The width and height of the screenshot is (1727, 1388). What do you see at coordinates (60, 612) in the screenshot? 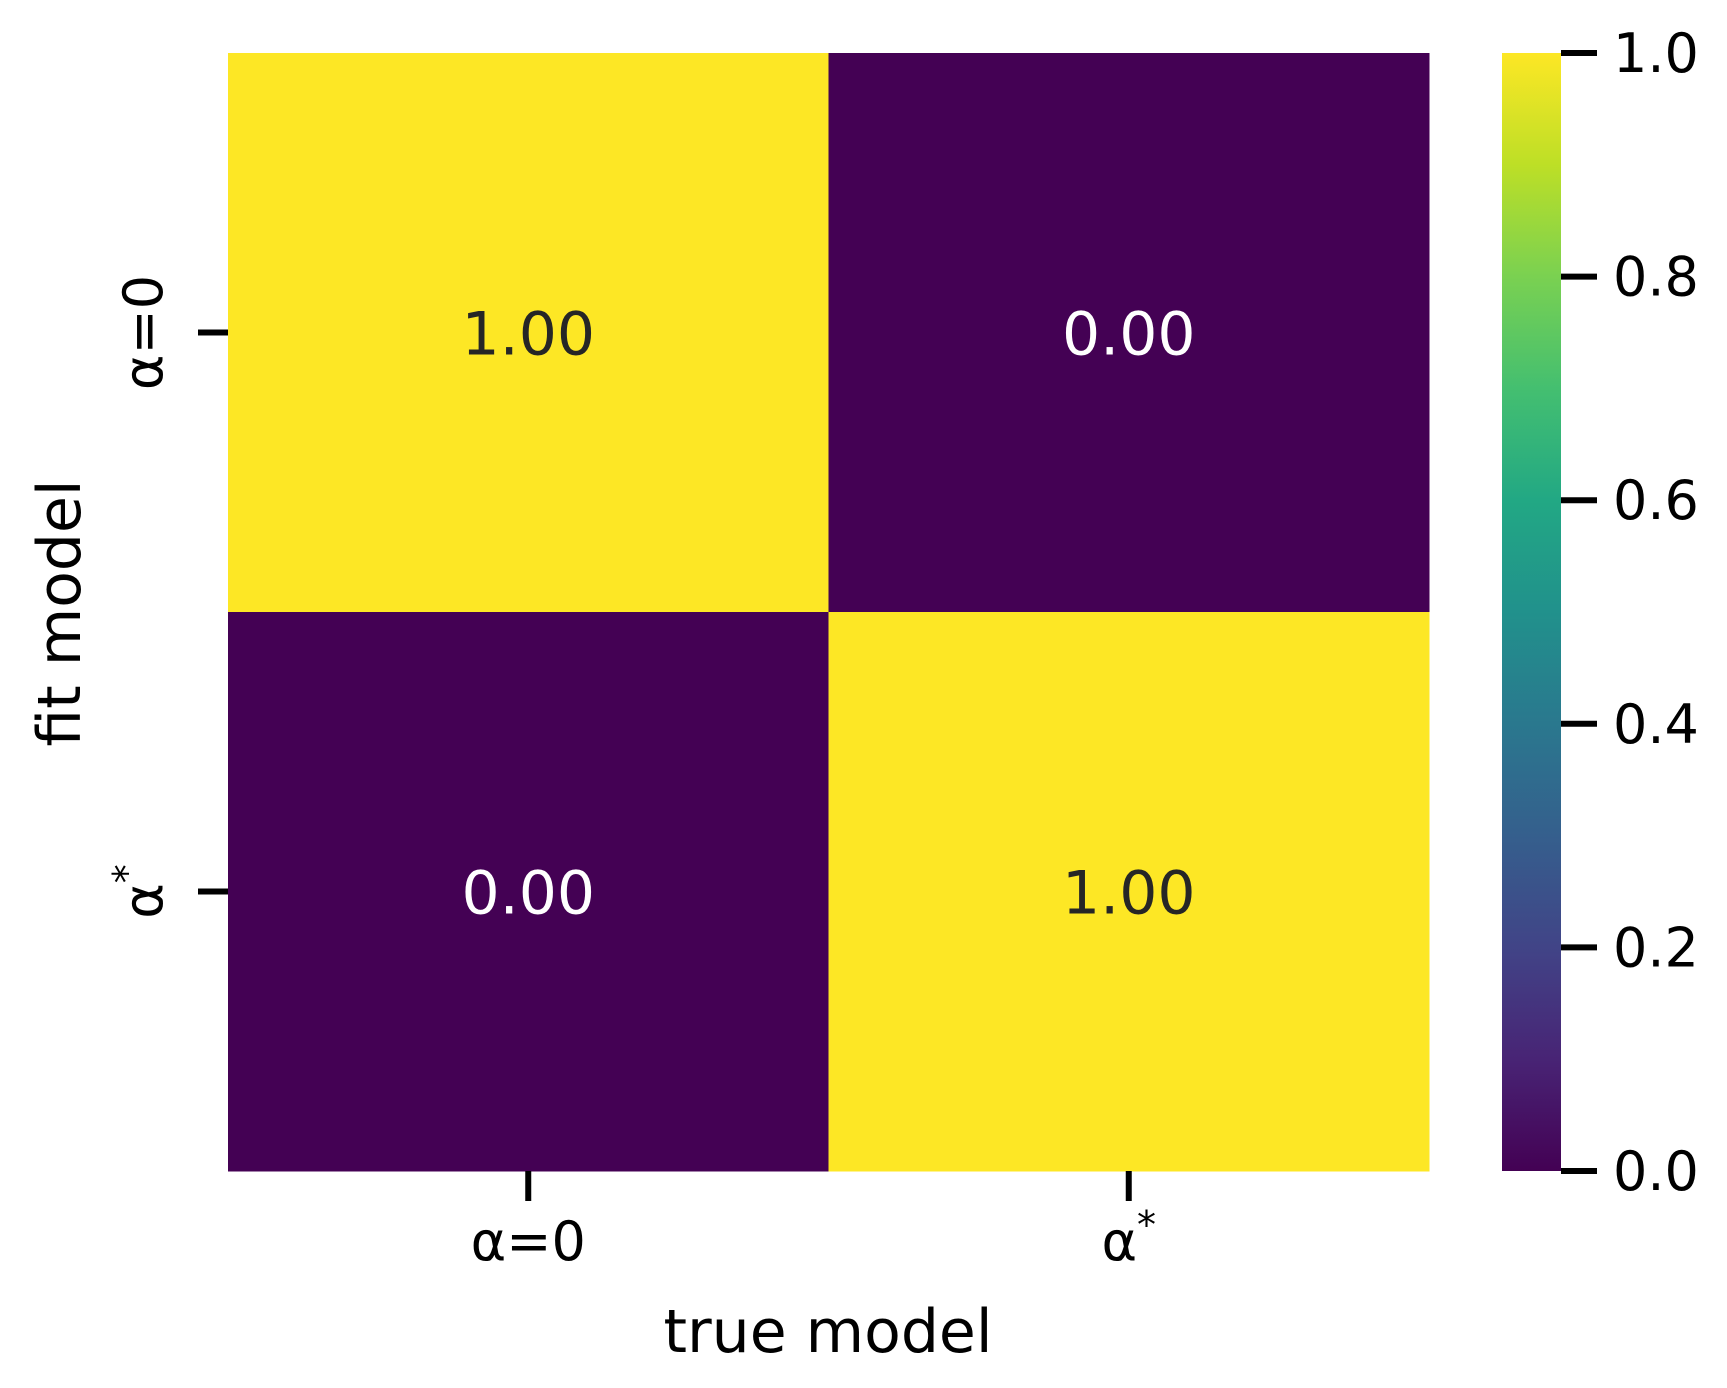
I see `y-axis-title: fit model` at bounding box center [60, 612].